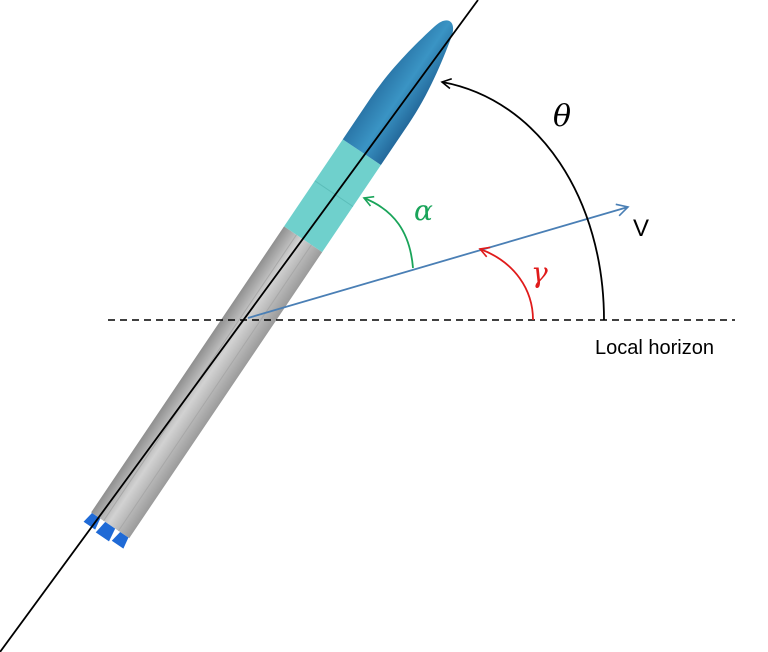  Describe the element at coordinates (106, 530) in the screenshot. I see `engine-nozzles` at that location.